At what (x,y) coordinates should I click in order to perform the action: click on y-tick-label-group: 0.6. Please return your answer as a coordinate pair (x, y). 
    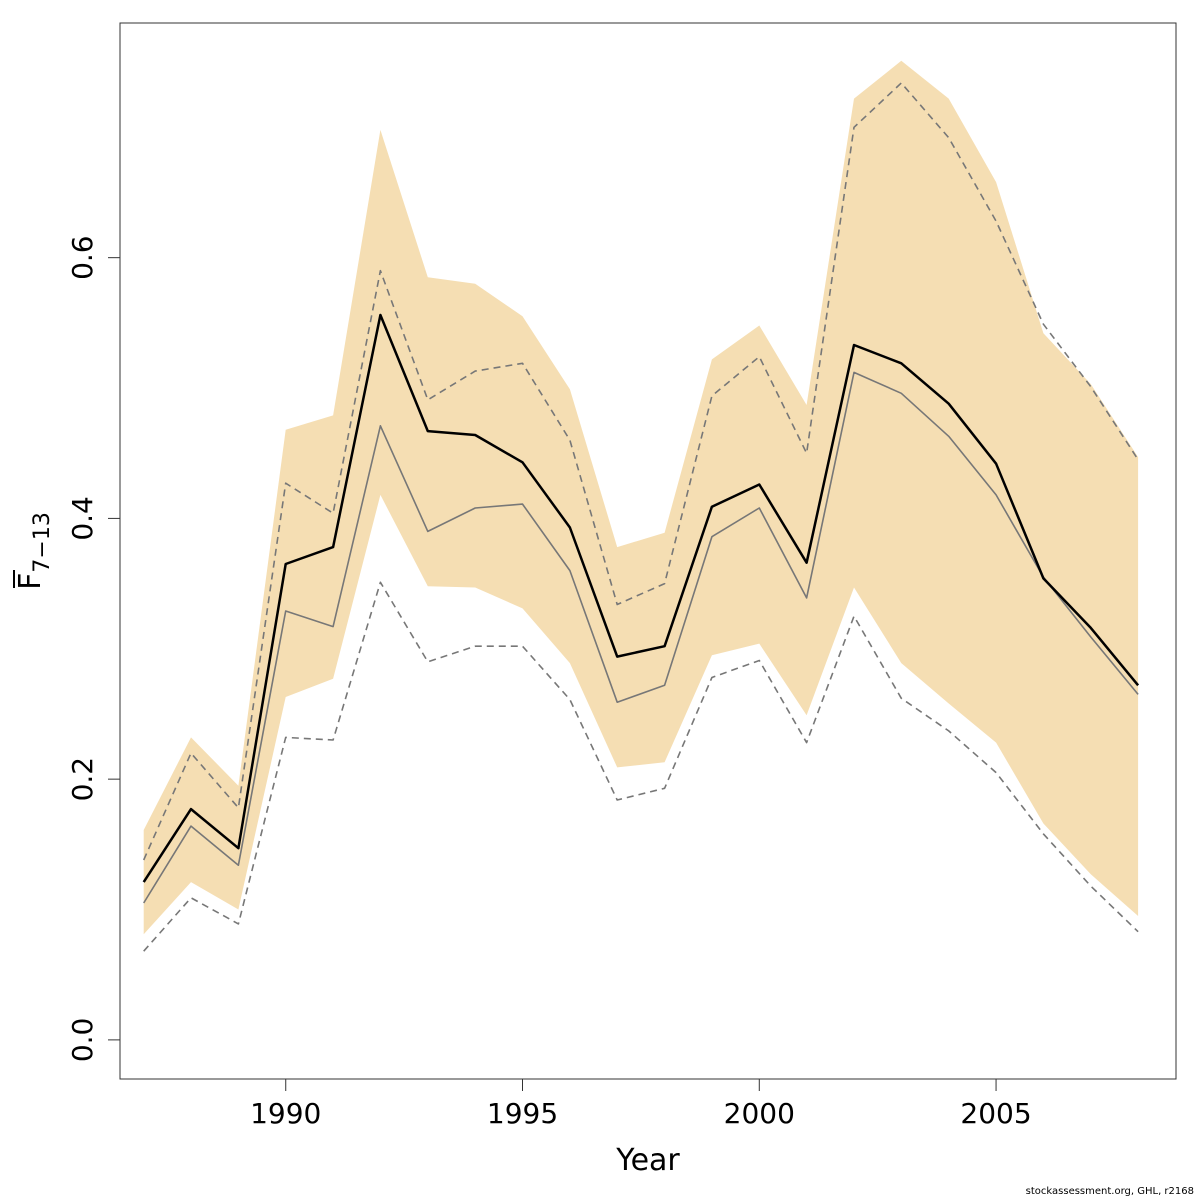
    Looking at the image, I should click on (82, 257).